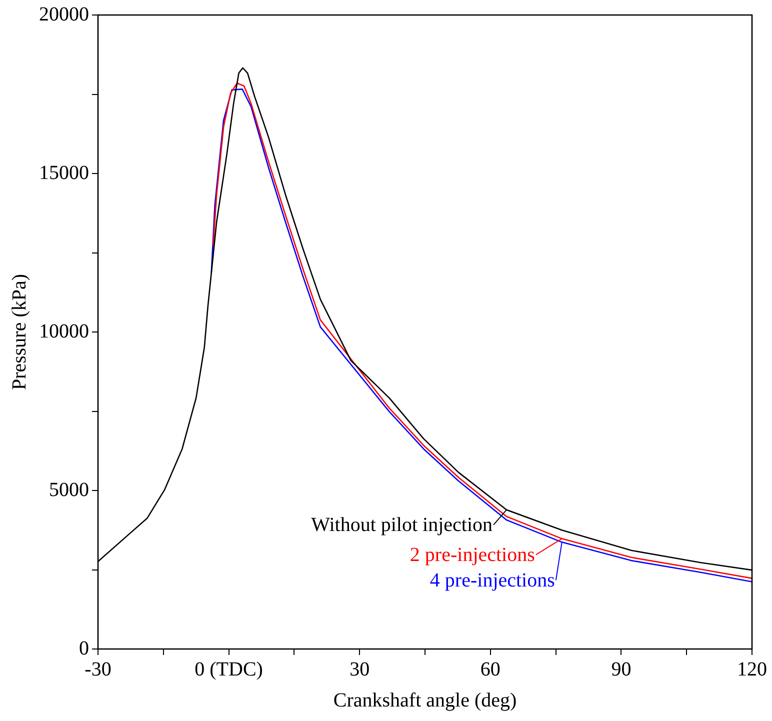 The image size is (772, 721). What do you see at coordinates (425, 700) in the screenshot?
I see `x-axis-title: Crankshaft angle (deg)` at bounding box center [425, 700].